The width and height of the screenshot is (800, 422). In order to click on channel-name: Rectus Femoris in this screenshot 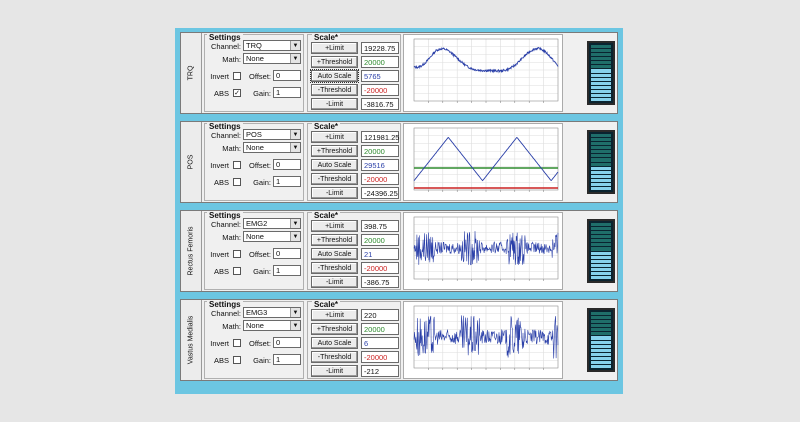, I will do `click(191, 251)`.